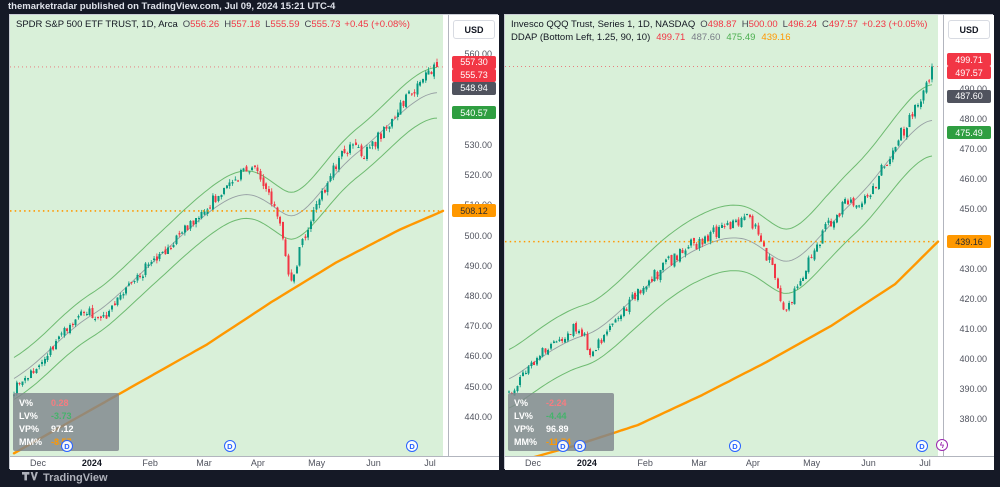 The height and width of the screenshot is (487, 1000). What do you see at coordinates (474, 211) in the screenshot?
I see `price-label-chip: 508.12` at bounding box center [474, 211].